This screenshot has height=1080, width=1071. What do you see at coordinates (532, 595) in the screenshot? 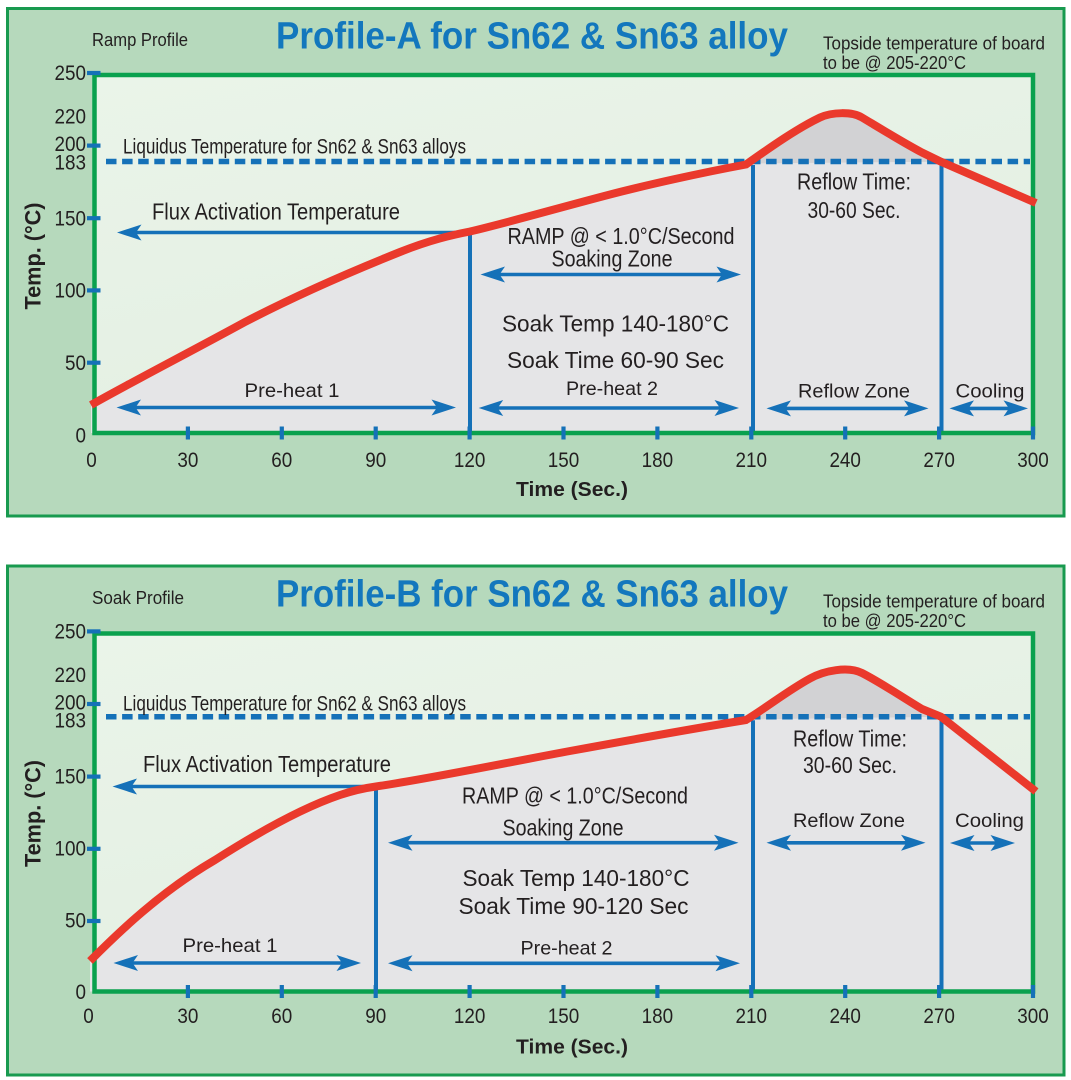
I see `svg-text:Profile-B for Sn62 & Sn63 allo: Profile-B for Sn62 & Sn63 alloy` at bounding box center [532, 595].